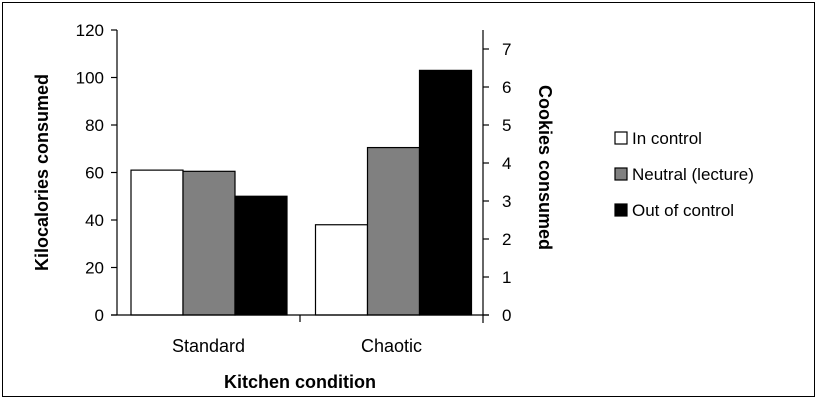  Describe the element at coordinates (683, 210) in the screenshot. I see `legend-label: Out of control` at that location.